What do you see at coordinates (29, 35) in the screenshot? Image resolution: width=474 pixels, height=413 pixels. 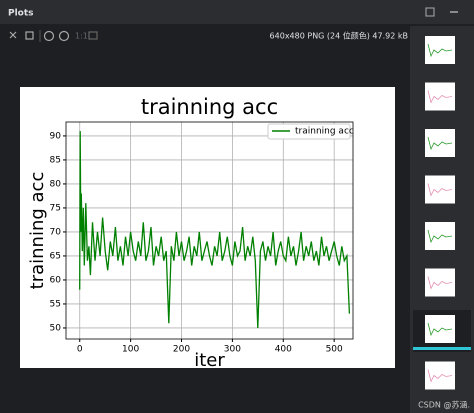 I see `grid-button` at bounding box center [29, 35].